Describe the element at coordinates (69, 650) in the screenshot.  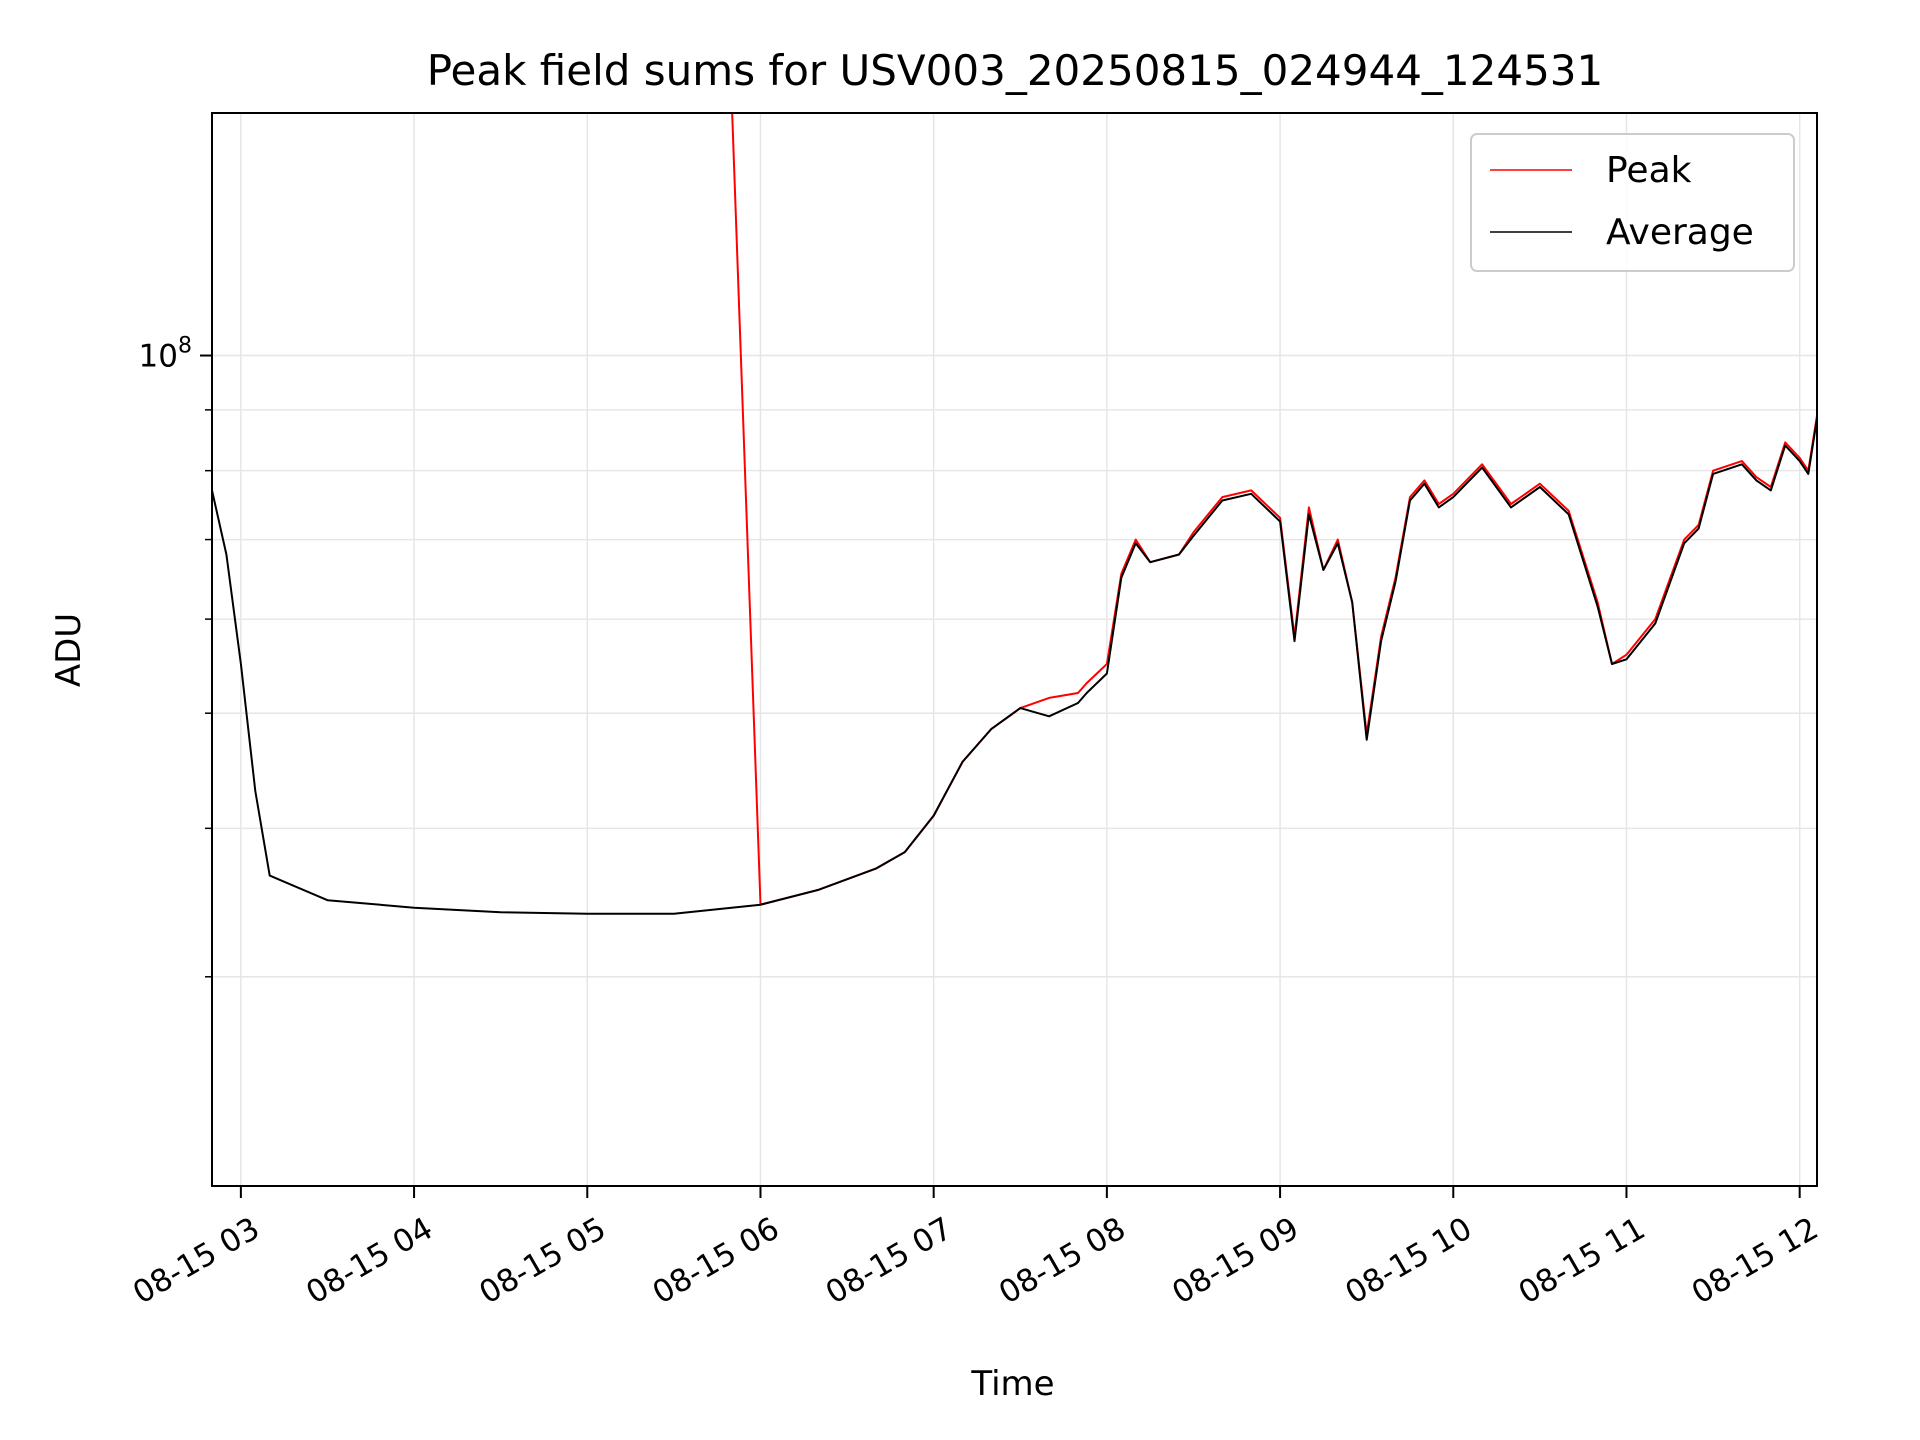
I see `y-axis-label: ADU` at that location.